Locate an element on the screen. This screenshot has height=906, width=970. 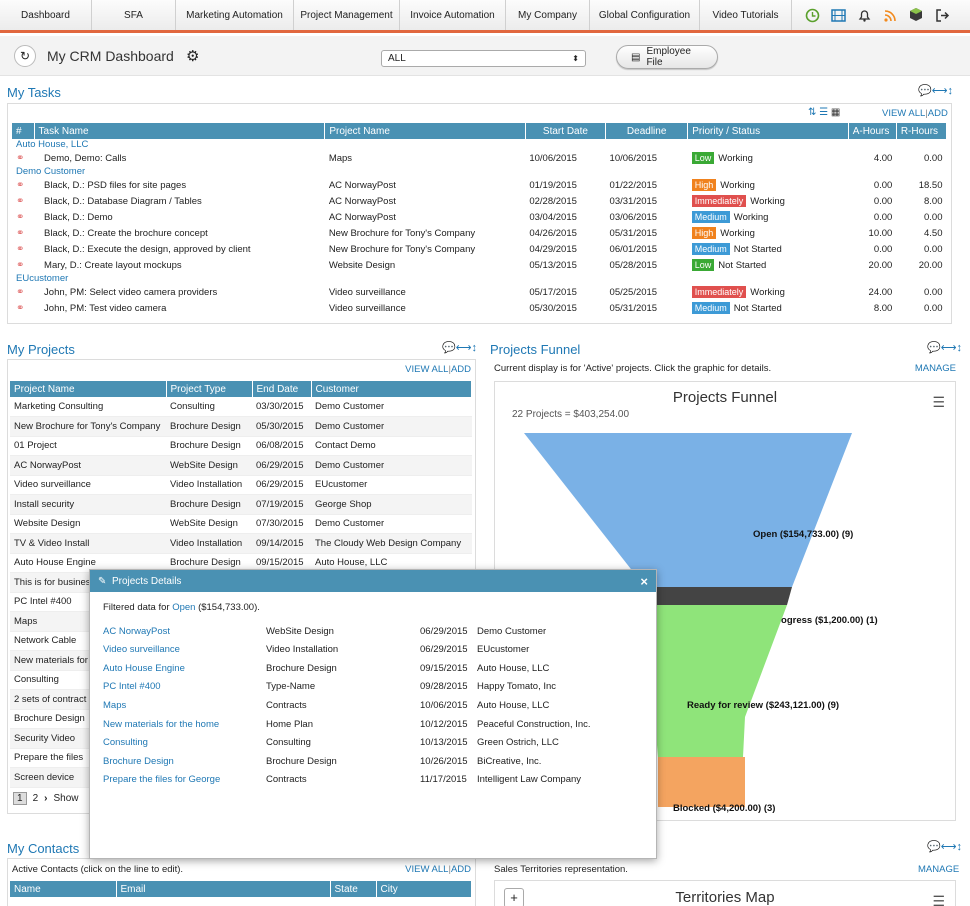
bell-icon is located at coordinates (864, 15).